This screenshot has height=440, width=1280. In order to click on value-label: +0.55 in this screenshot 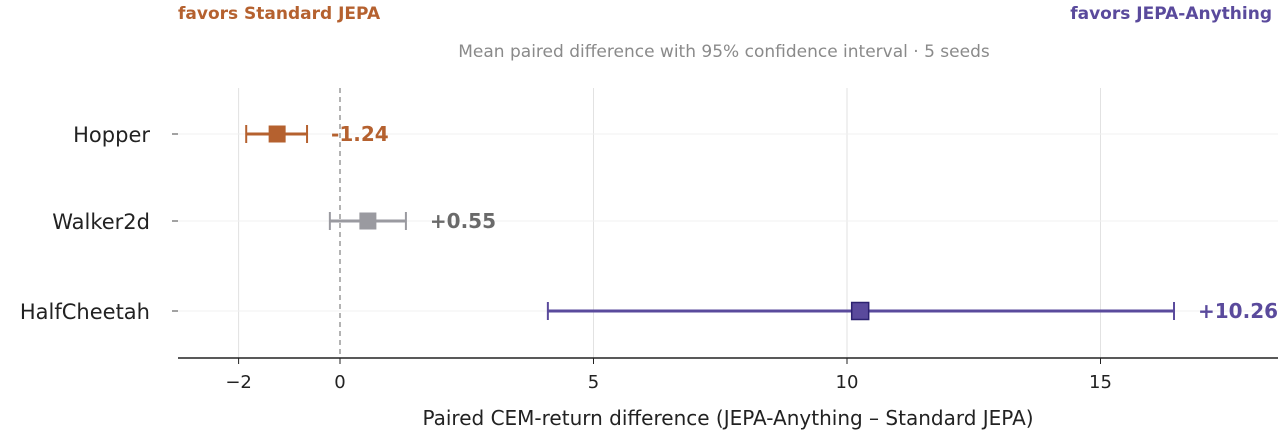, I will do `click(463, 221)`.